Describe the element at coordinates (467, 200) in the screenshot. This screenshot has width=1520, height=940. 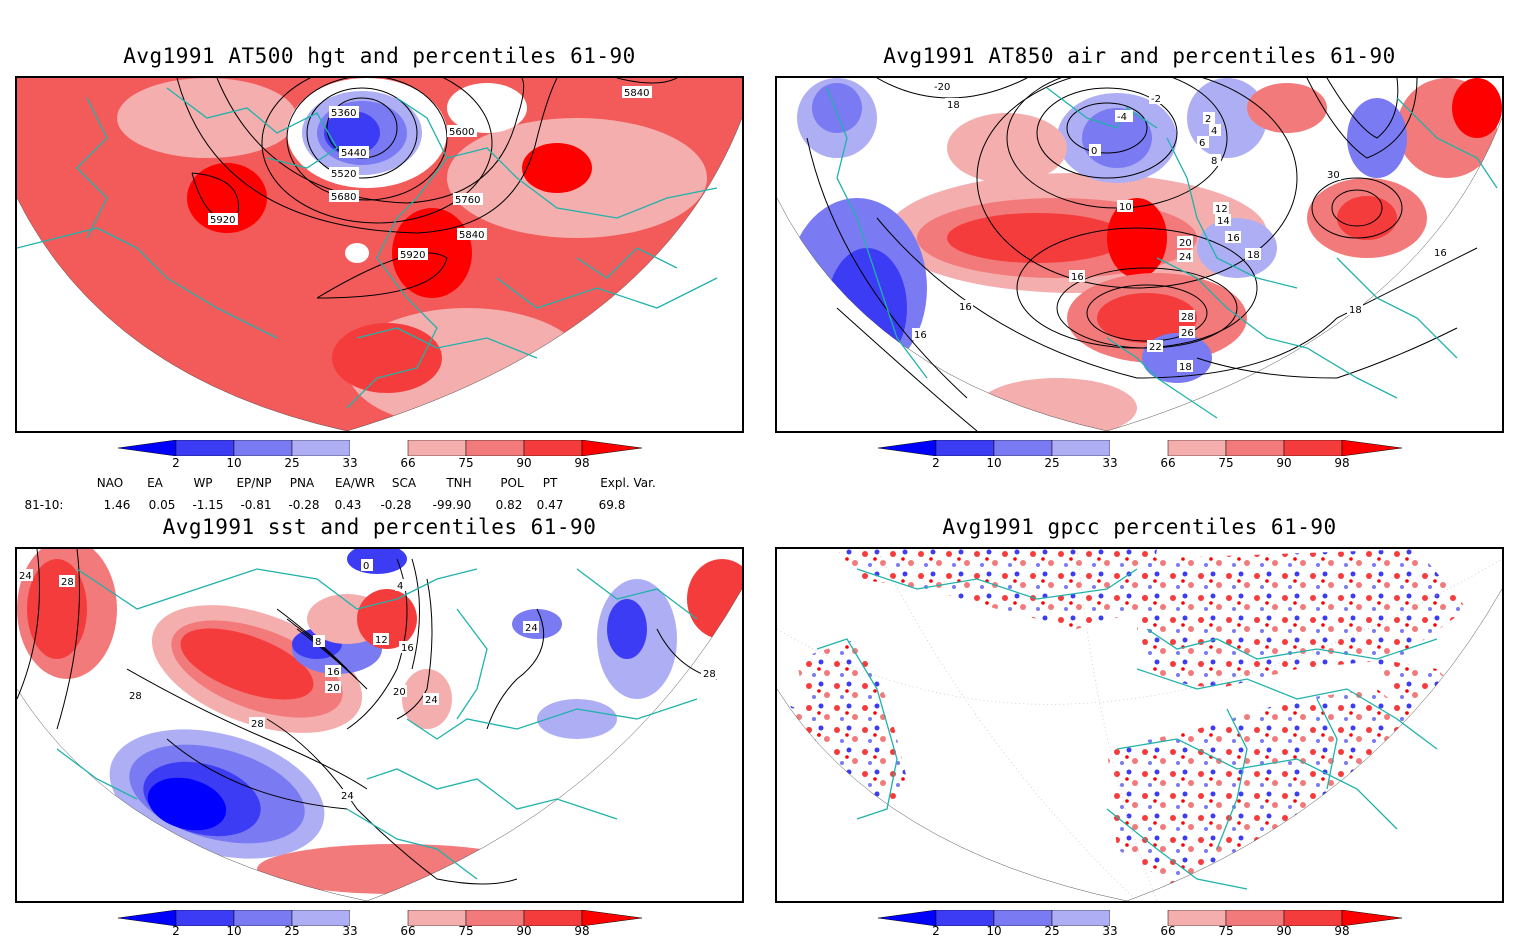
I see `p1-contour-label: 5760` at that location.